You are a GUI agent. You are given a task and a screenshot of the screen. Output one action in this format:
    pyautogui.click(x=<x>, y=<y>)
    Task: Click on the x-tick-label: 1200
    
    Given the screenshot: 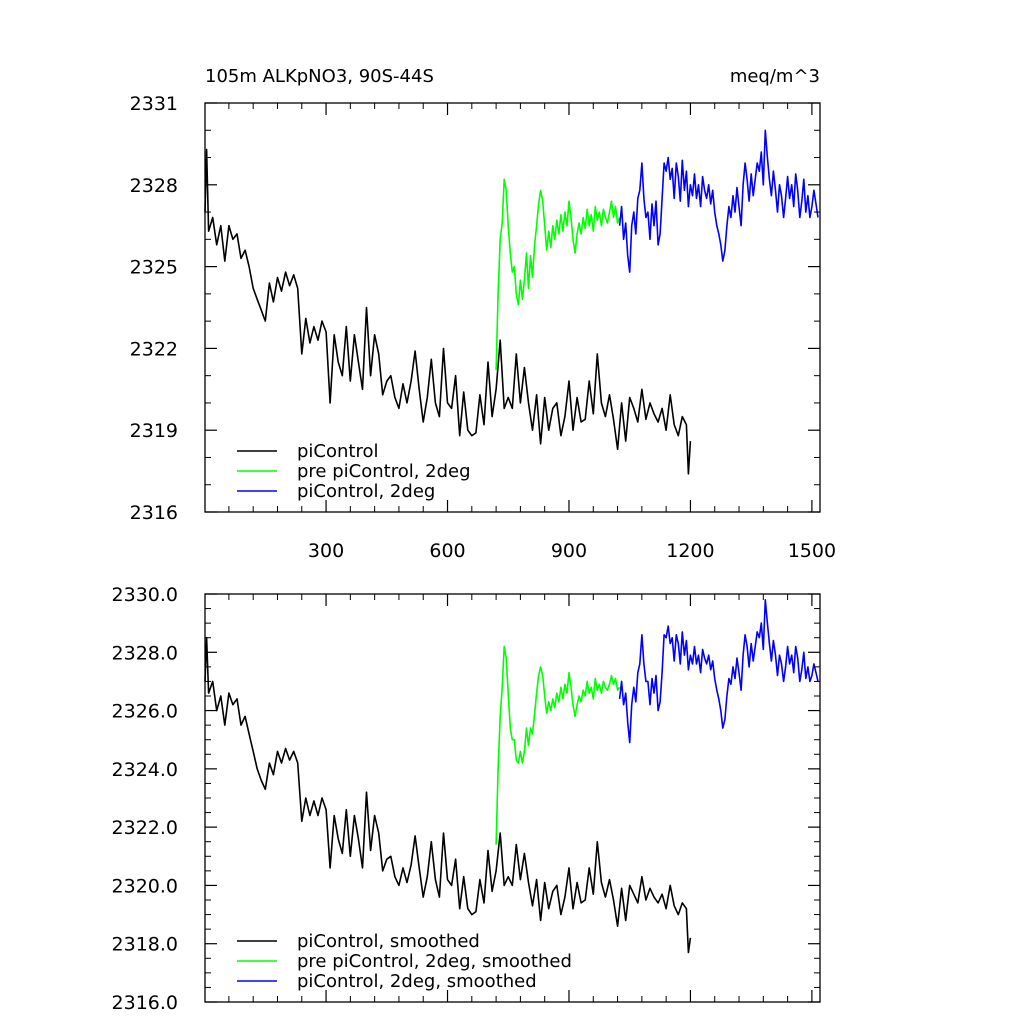 What is the action you would take?
    pyautogui.click(x=690, y=551)
    